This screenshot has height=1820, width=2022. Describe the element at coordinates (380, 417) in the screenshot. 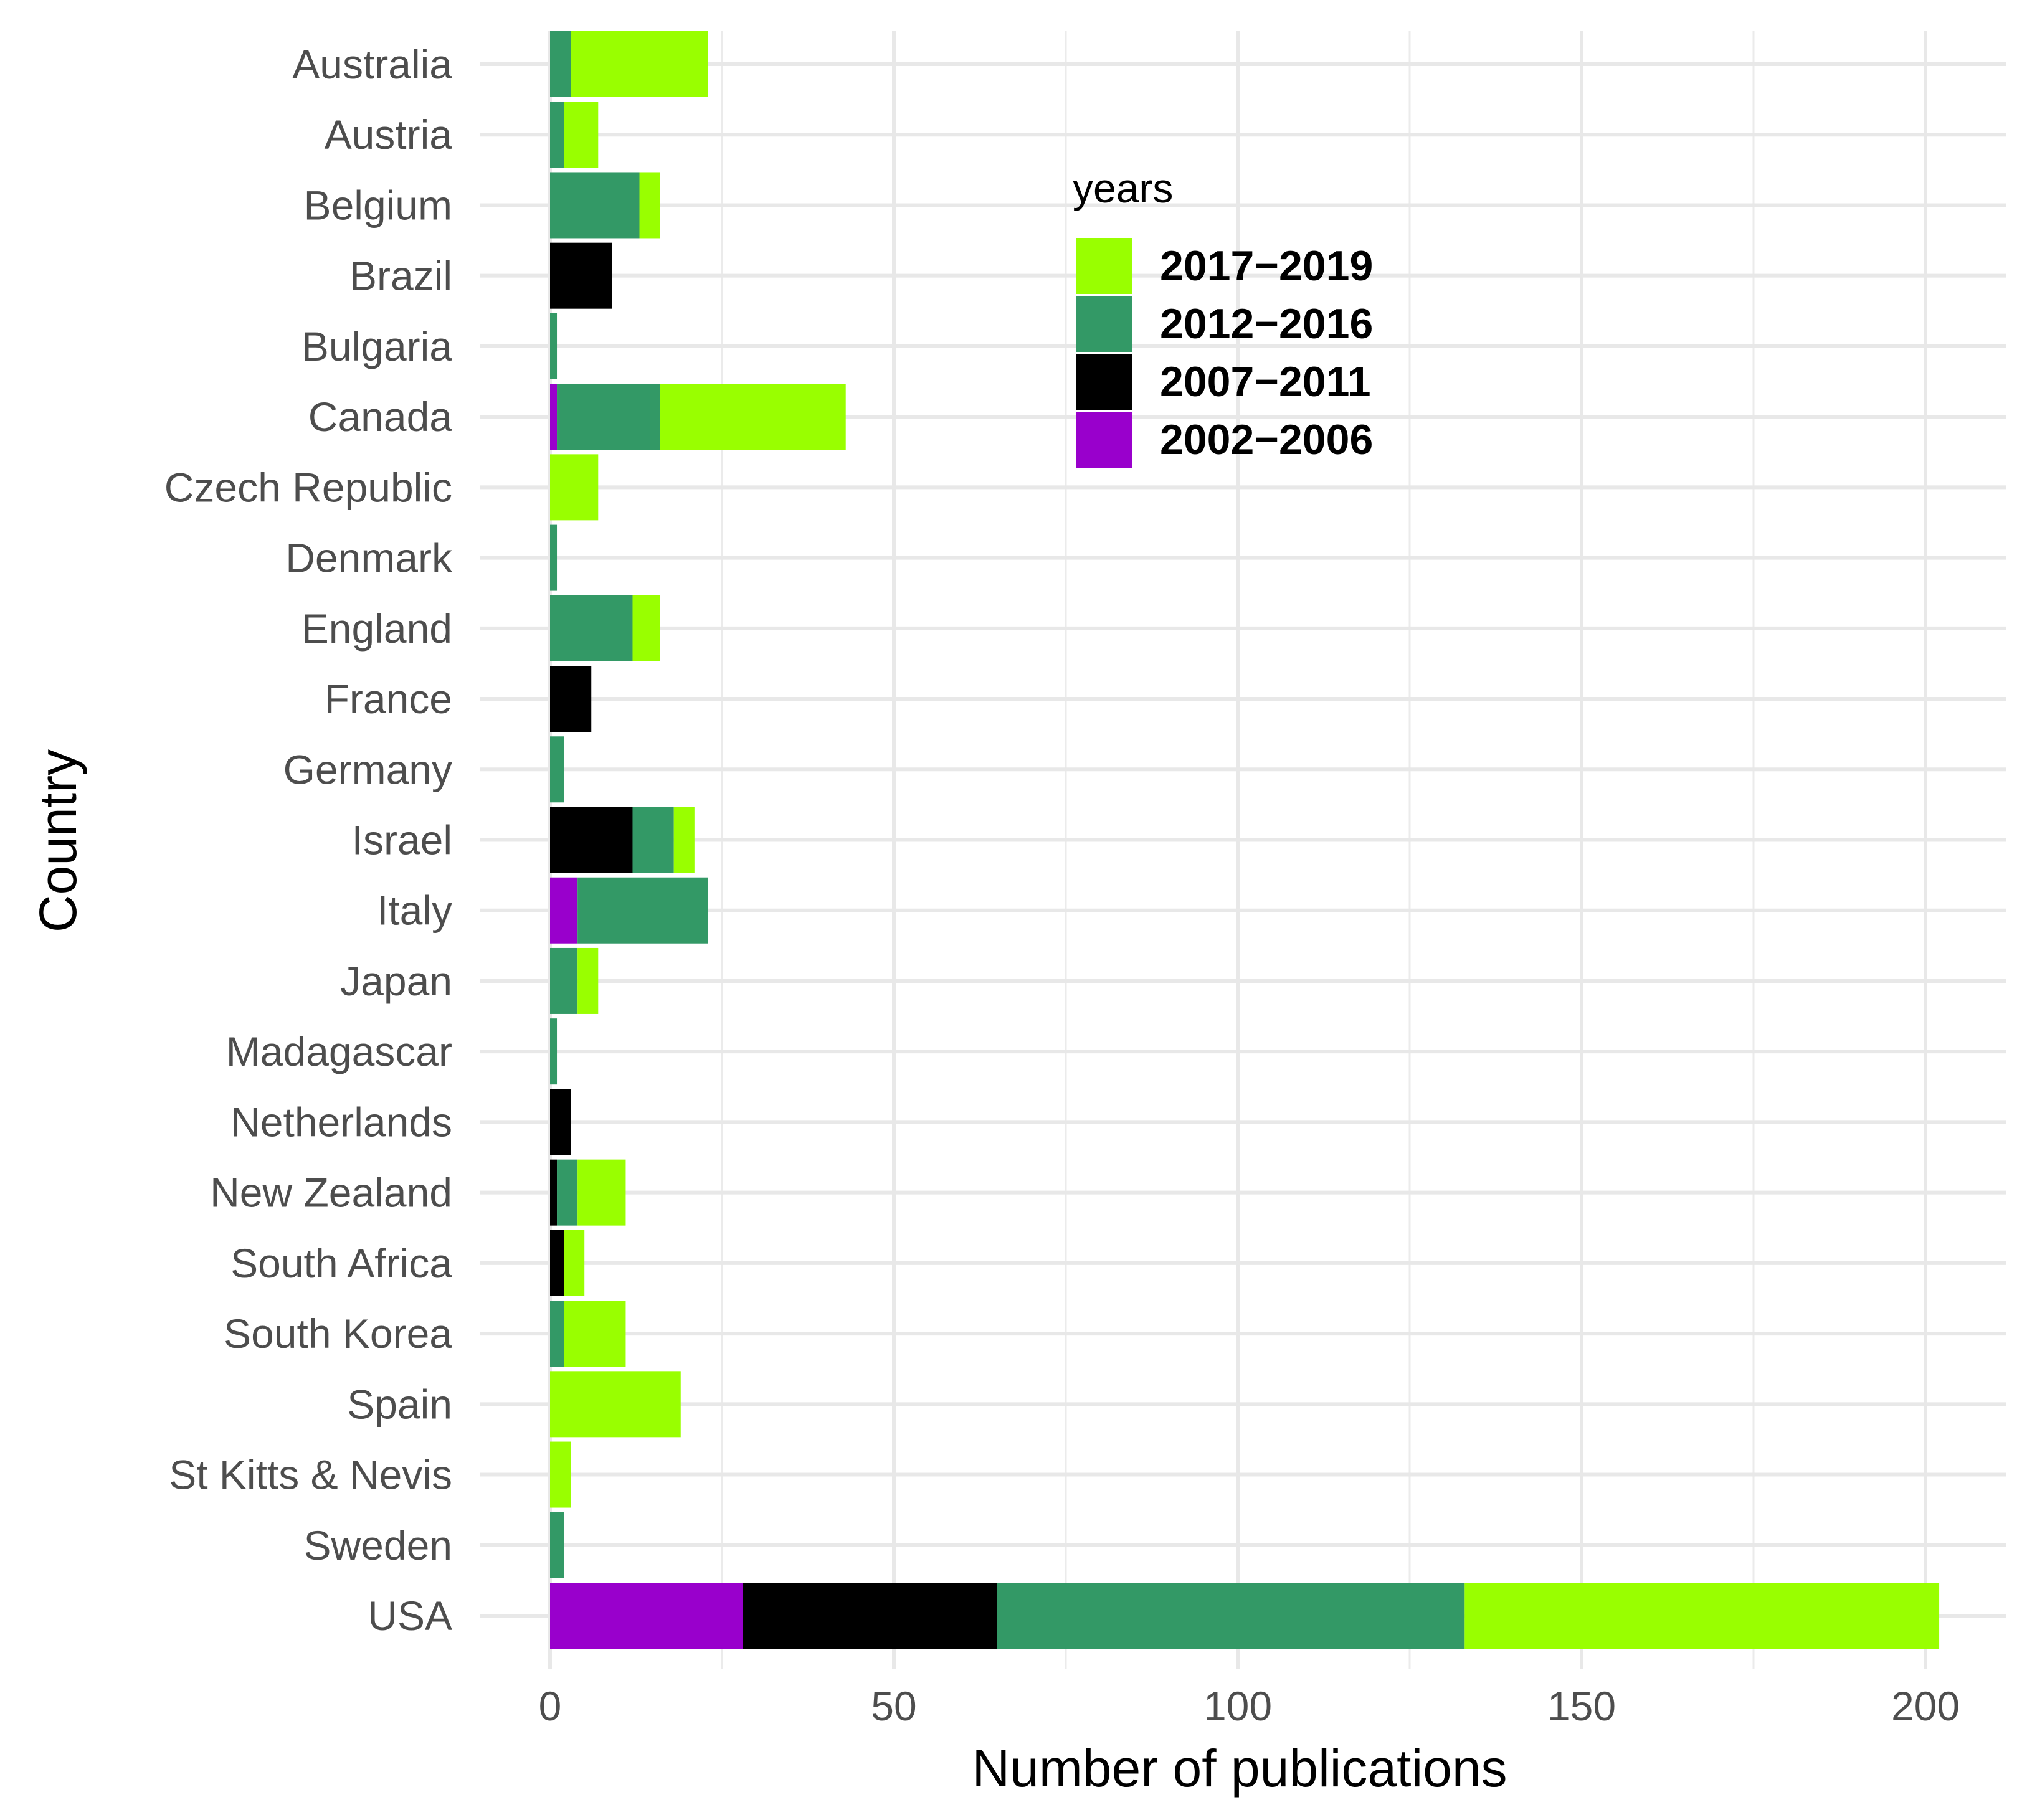

I see `y-tick-label: Canada` at that location.